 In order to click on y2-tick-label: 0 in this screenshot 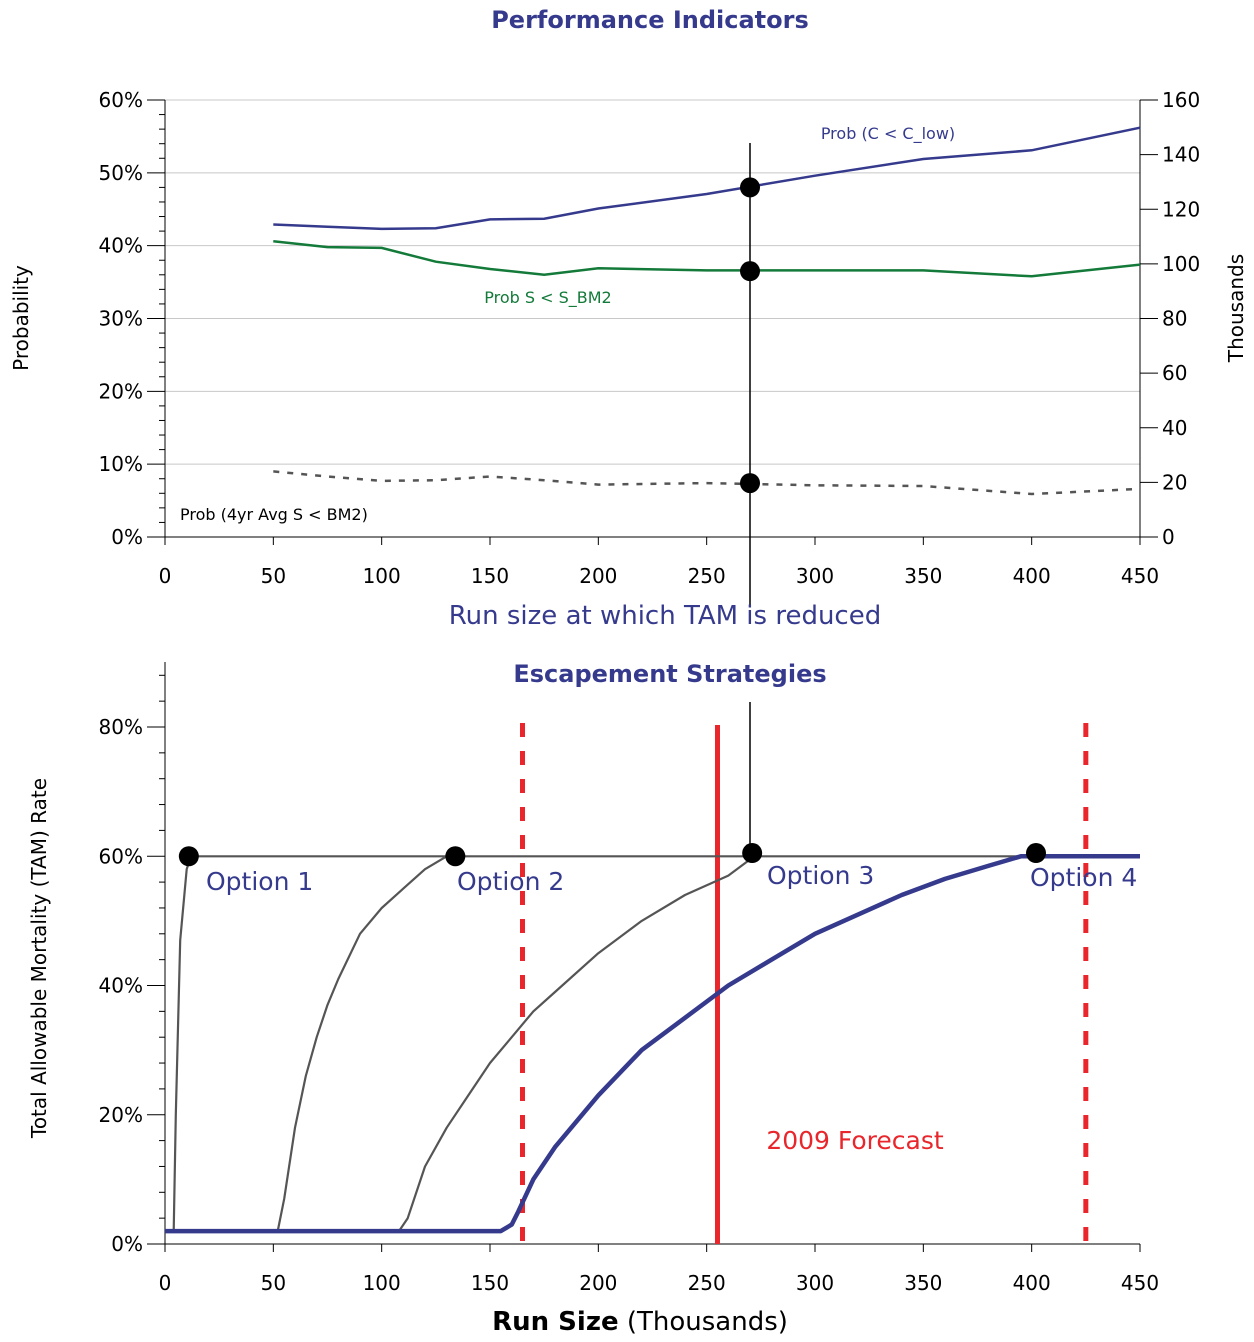, I will do `click(1168, 537)`.